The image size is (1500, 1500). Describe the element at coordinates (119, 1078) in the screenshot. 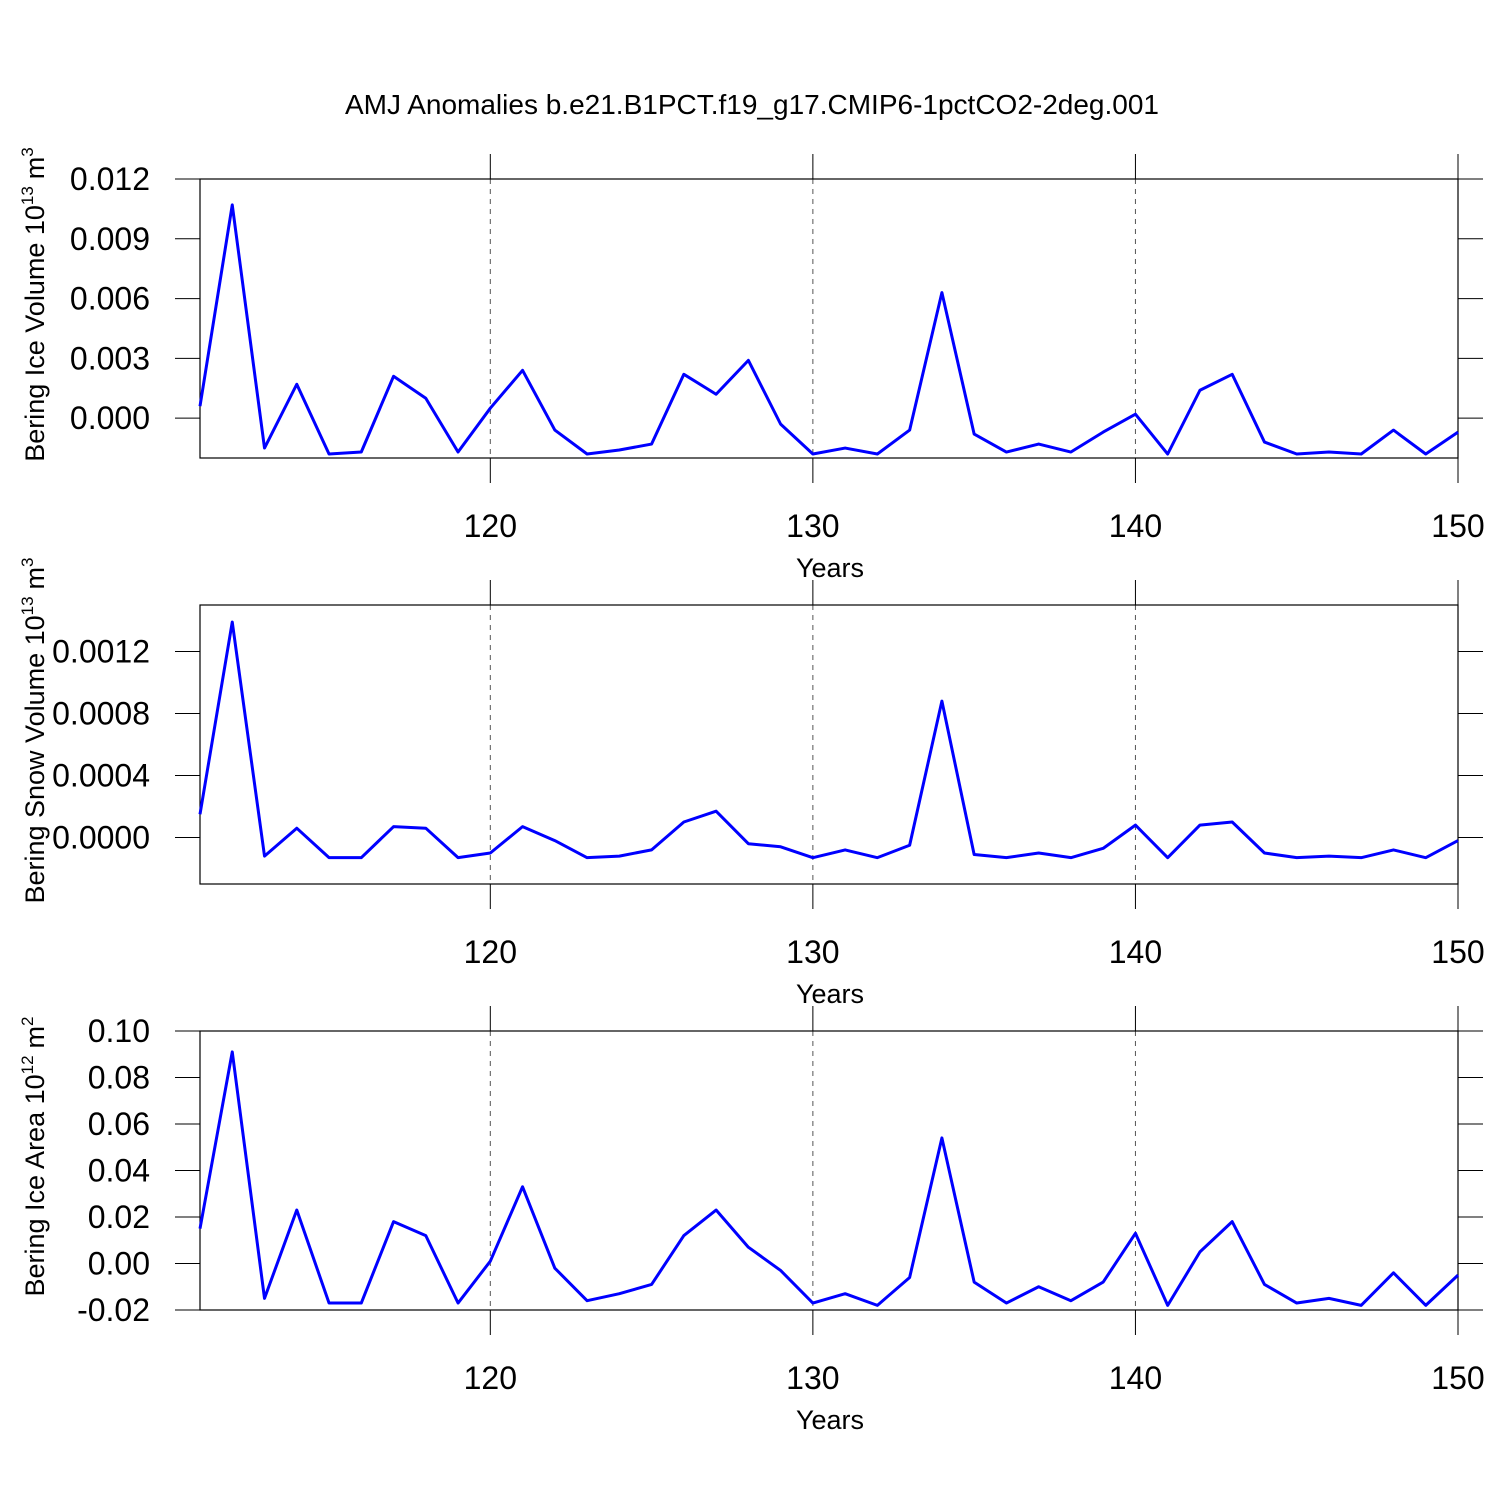

I see `y-tick-label: 0.08` at that location.